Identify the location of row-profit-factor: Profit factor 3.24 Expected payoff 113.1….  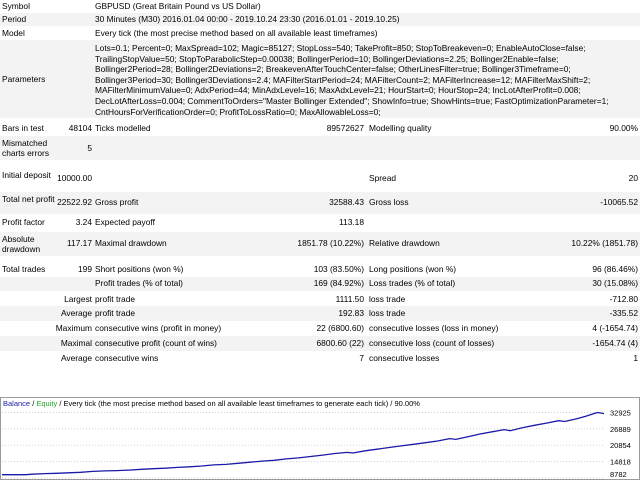
(320, 222).